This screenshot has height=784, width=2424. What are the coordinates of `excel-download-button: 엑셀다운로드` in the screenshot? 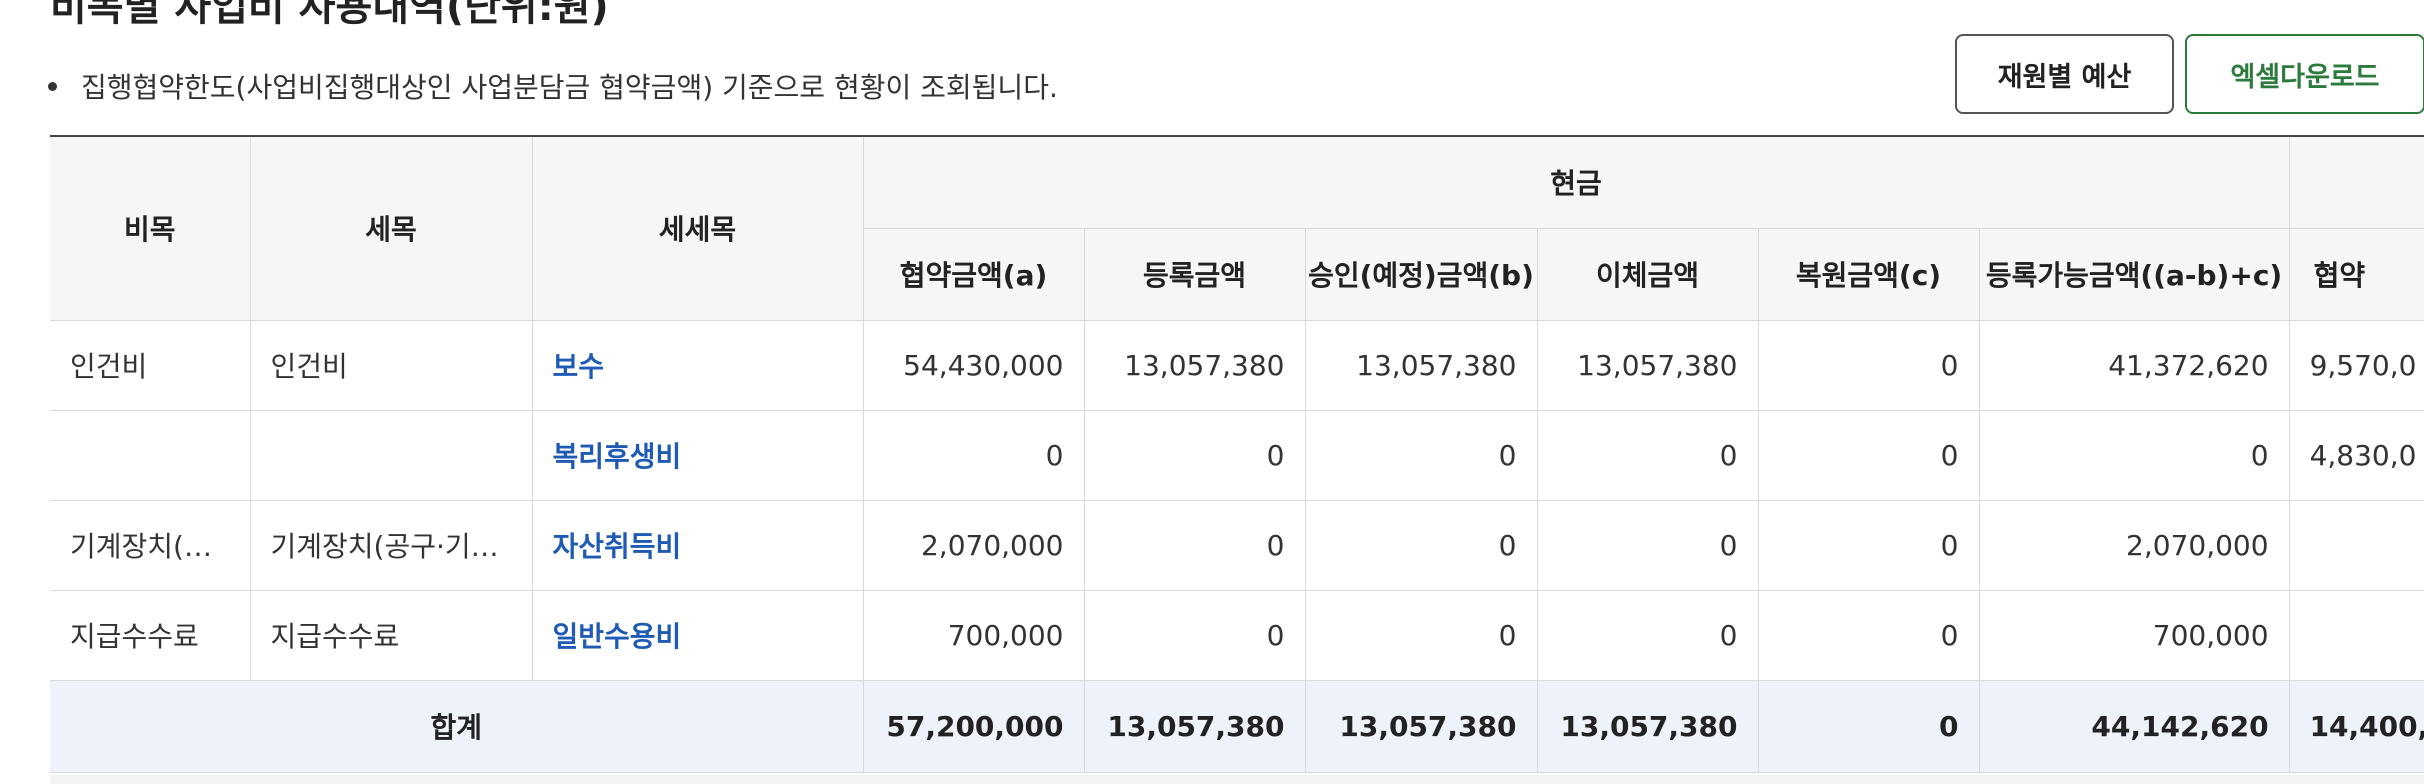 It's located at (2304, 74).